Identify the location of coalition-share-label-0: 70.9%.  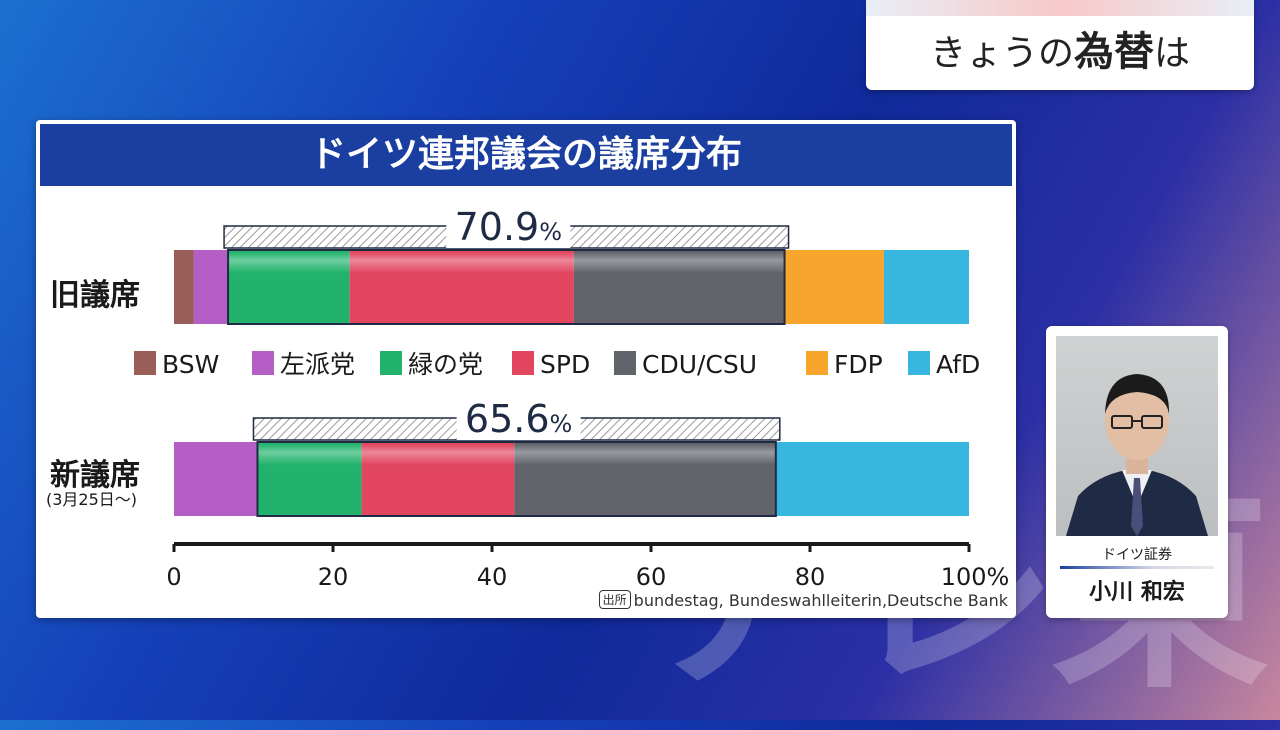
(508, 227).